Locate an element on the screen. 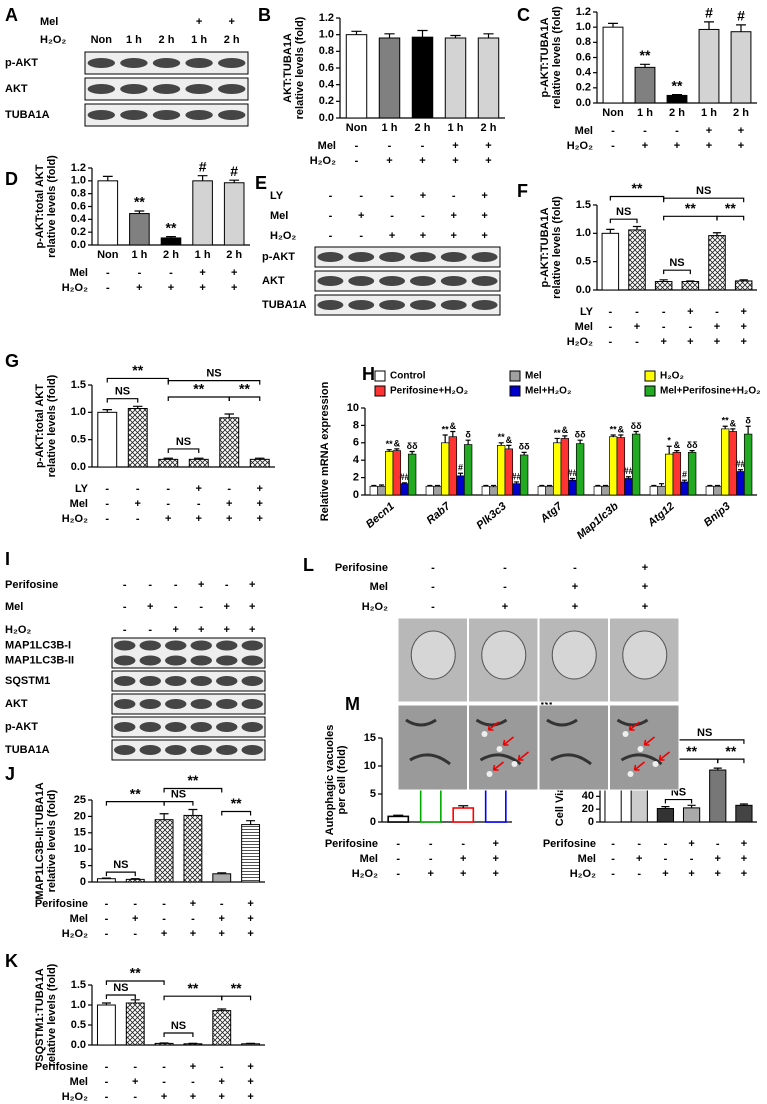  x-tick-label: Map1lc3b is located at coordinates (598, 521).